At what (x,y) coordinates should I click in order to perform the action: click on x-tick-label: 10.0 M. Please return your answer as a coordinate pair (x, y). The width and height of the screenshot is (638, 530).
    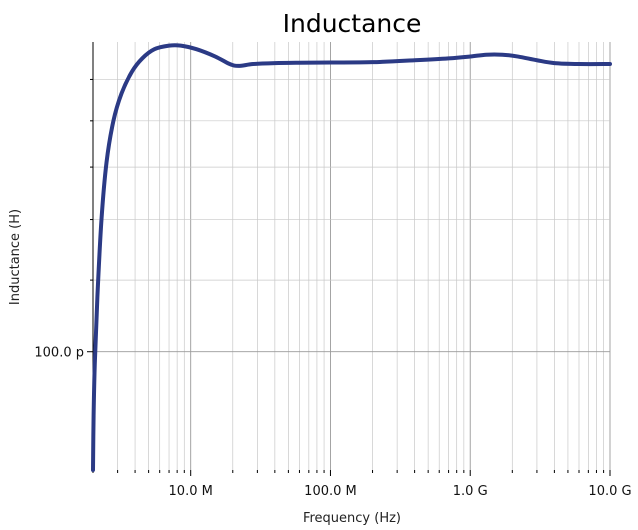
    Looking at the image, I should click on (191, 491).